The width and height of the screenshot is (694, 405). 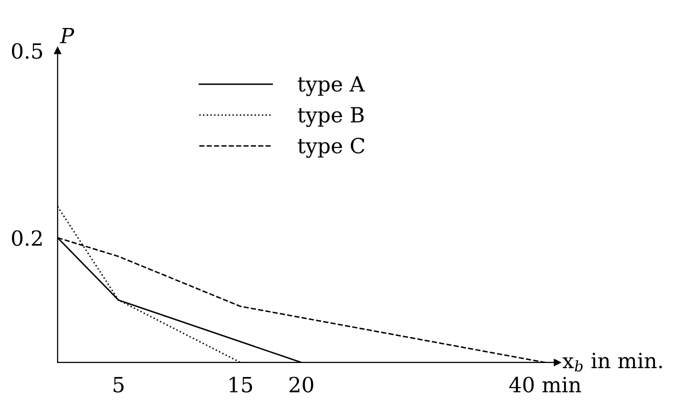 I want to click on x-axis-title: x$_{b}$ in min., so click(x=612, y=362).